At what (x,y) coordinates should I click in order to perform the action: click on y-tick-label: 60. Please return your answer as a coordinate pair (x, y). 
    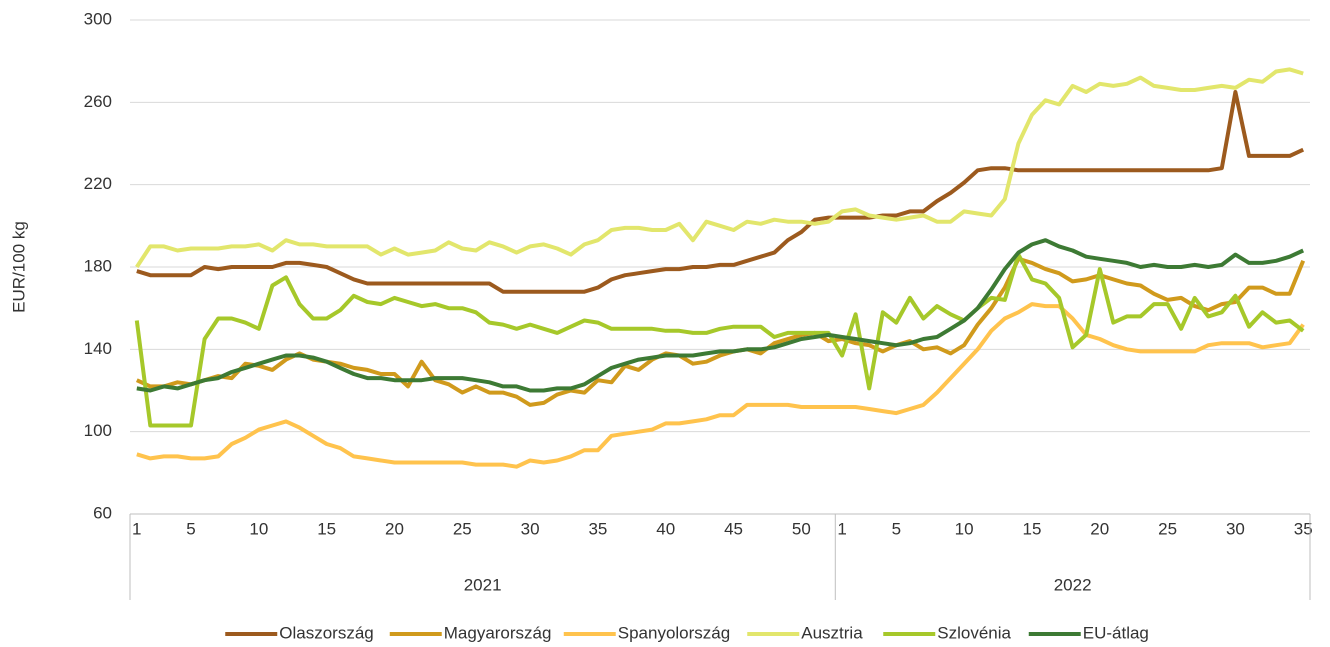
    Looking at the image, I should click on (102, 512).